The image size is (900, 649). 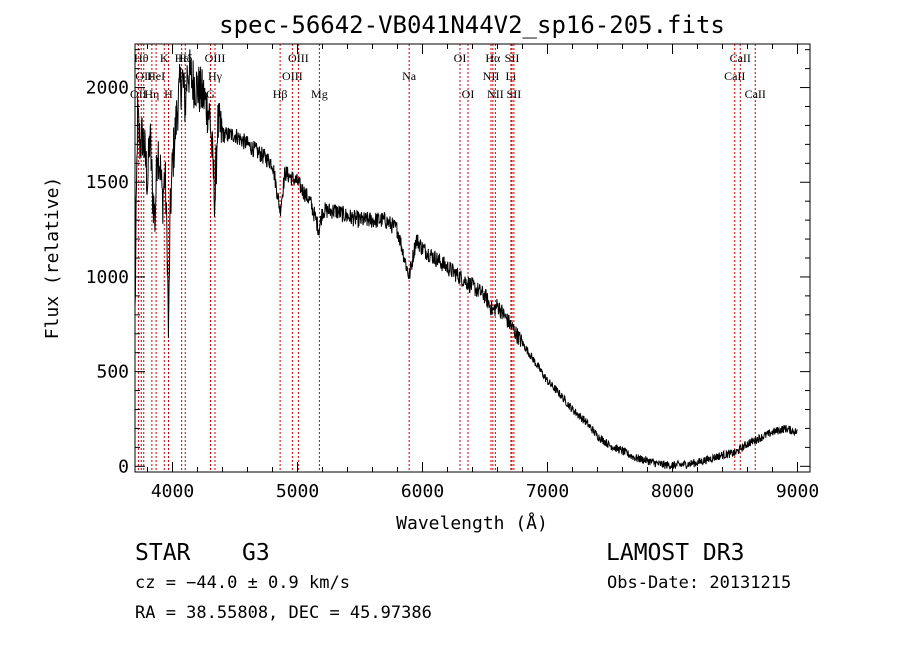 What do you see at coordinates (107, 88) in the screenshot?
I see `y-tick-label: 2000` at bounding box center [107, 88].